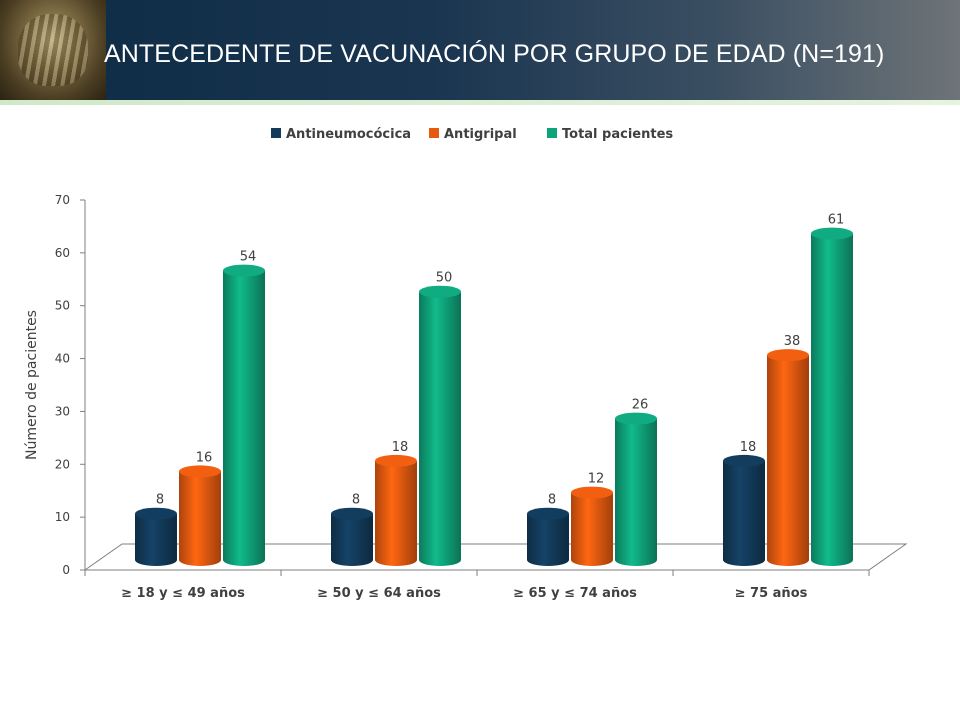  What do you see at coordinates (62, 253) in the screenshot?
I see `y-tick-label: 60` at bounding box center [62, 253].